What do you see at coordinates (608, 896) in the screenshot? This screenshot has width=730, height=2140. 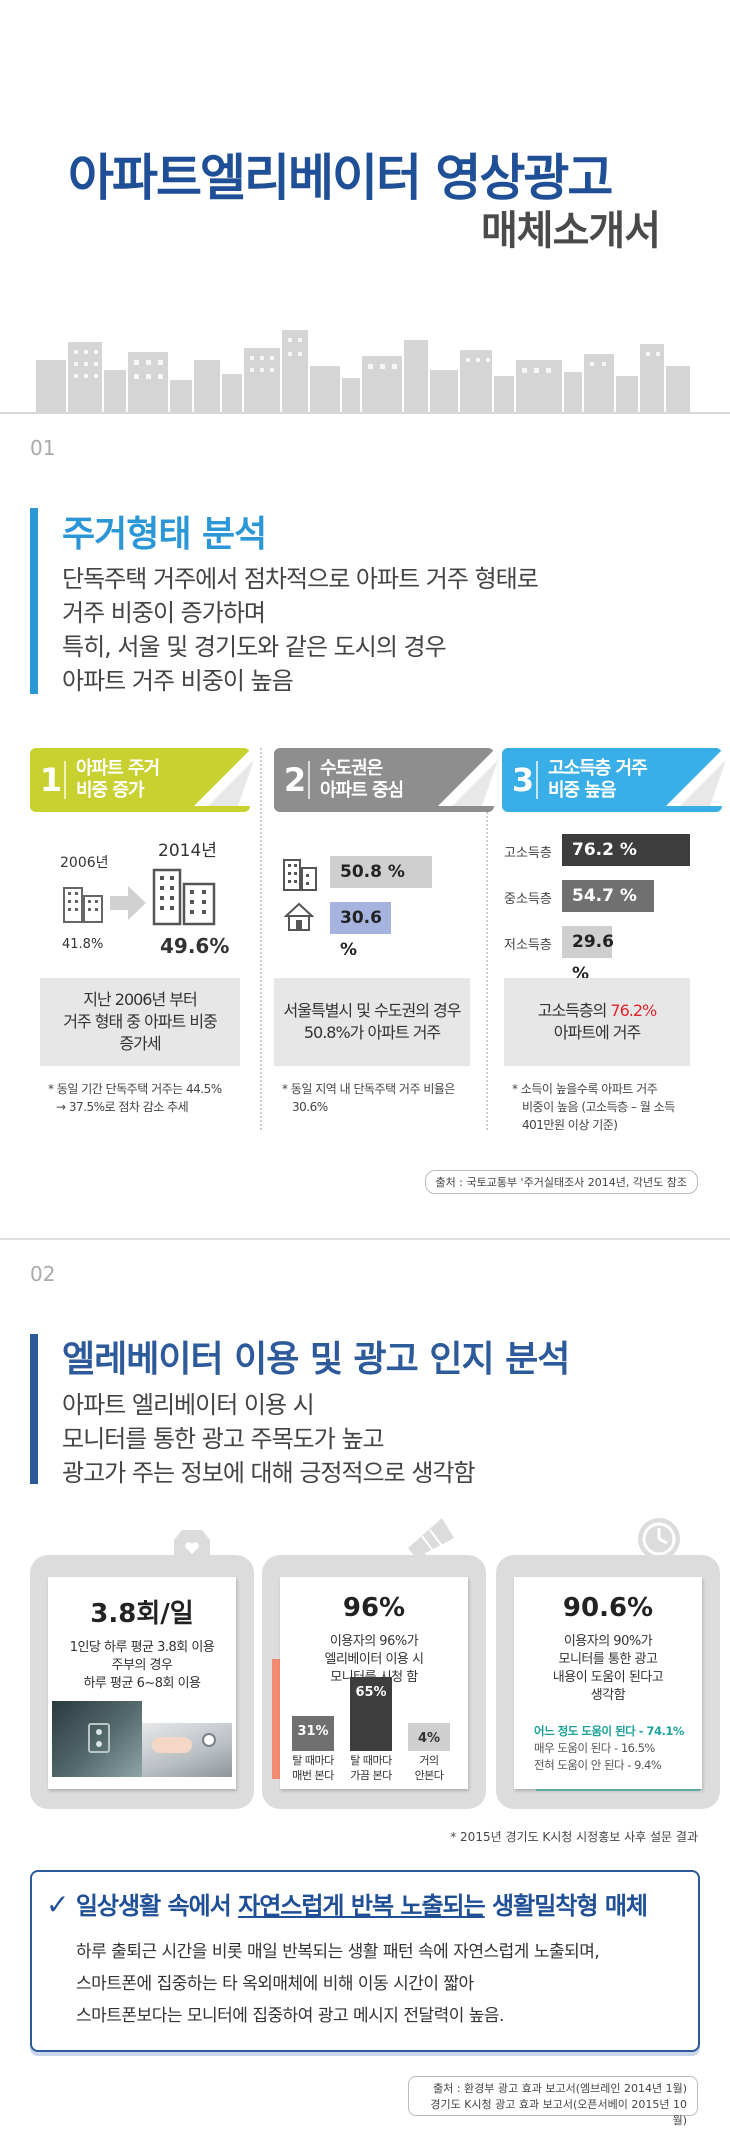 I see `bar-mid-income: 54.7 %` at bounding box center [608, 896].